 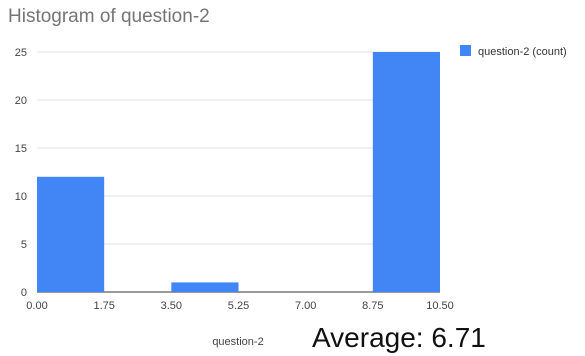 I want to click on x-axis-label: question-2, so click(x=237, y=342).